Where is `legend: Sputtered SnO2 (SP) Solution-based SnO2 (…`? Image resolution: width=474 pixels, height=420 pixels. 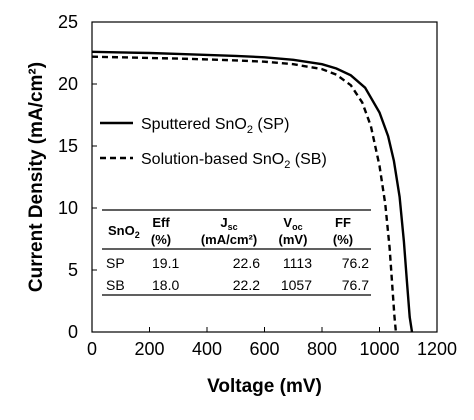
legend: Sputtered SnO2 (SP) Solution-based SnO2 (… is located at coordinates (213, 143).